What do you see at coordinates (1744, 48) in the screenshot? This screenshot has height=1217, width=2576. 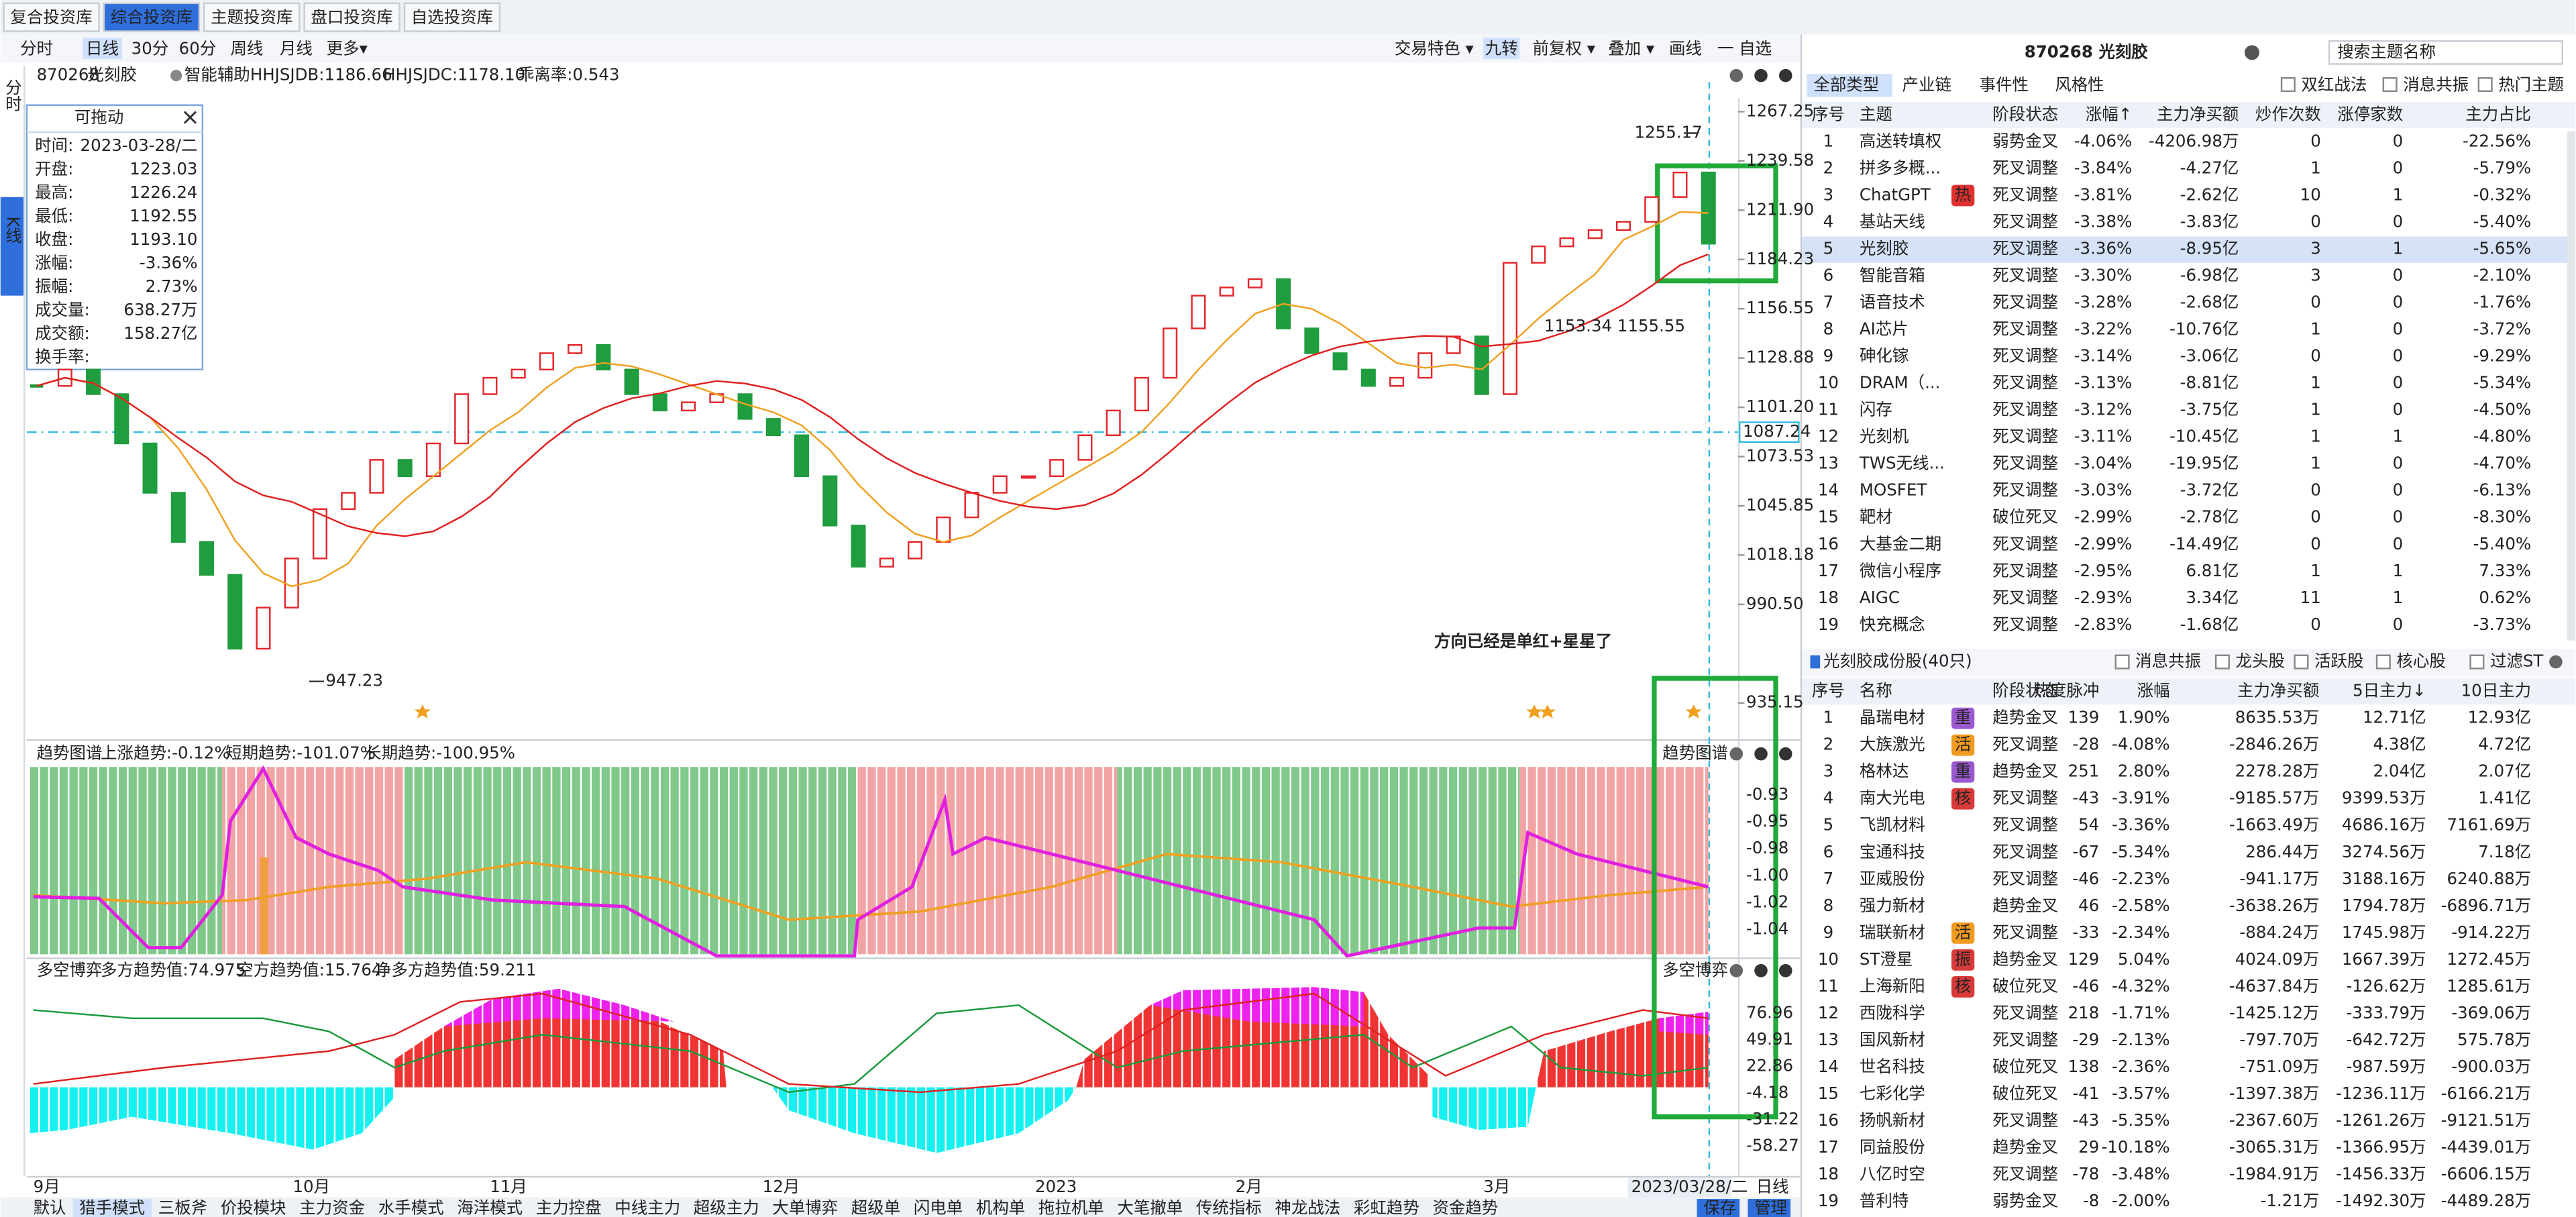 I see `tool-button: 一 自选` at bounding box center [1744, 48].